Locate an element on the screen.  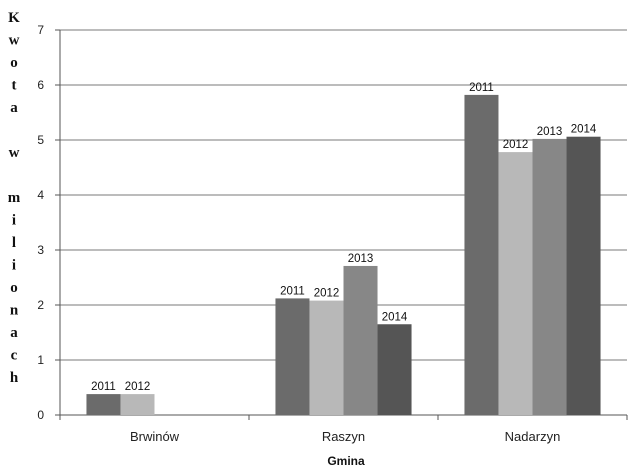
y-tick-label: 2 is located at coordinates (40, 305).